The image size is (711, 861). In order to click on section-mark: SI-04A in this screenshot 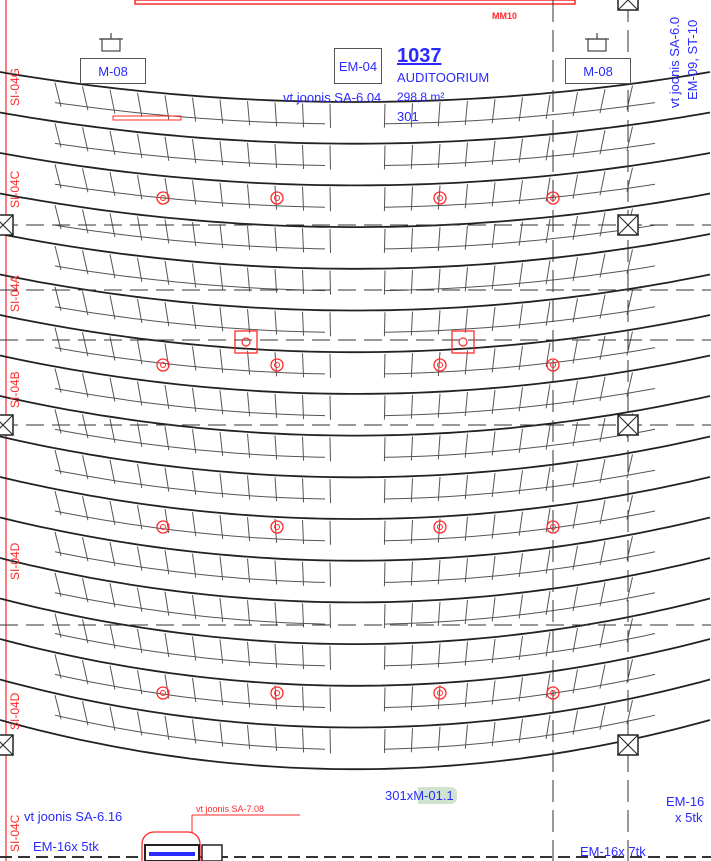, I will do `click(15, 293)`.